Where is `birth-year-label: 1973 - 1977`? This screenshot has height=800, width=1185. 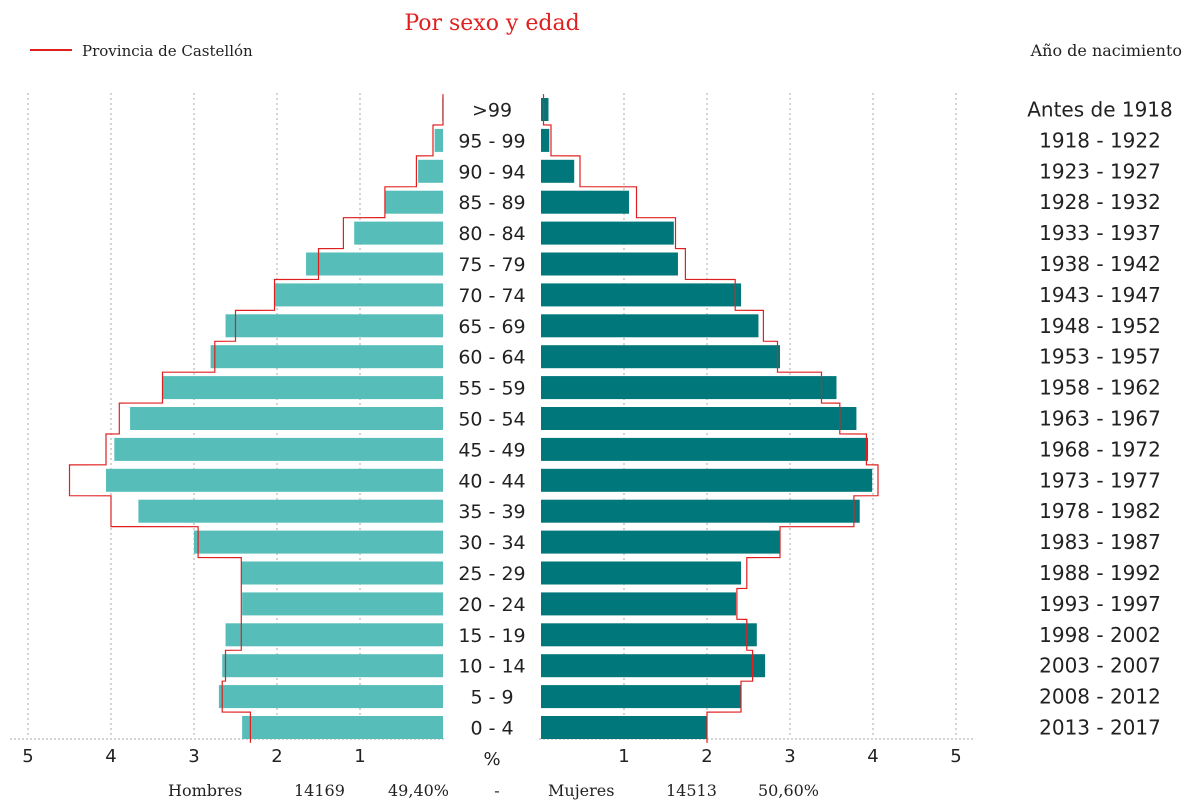
birth-year-label: 1973 - 1977 is located at coordinates (1100, 480).